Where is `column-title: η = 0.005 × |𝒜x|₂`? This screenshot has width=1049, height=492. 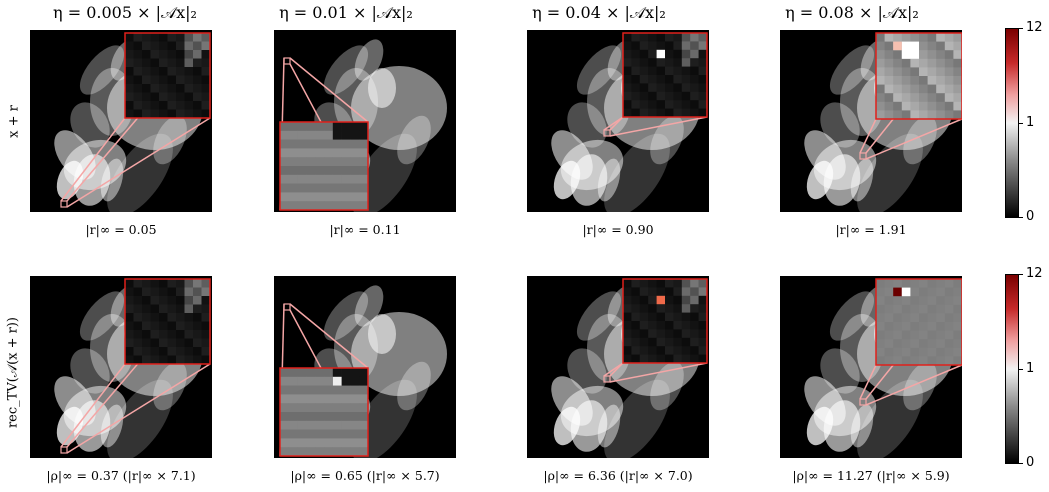 column-title: η = 0.005 × |𝒜x|₂ is located at coordinates (125, 12).